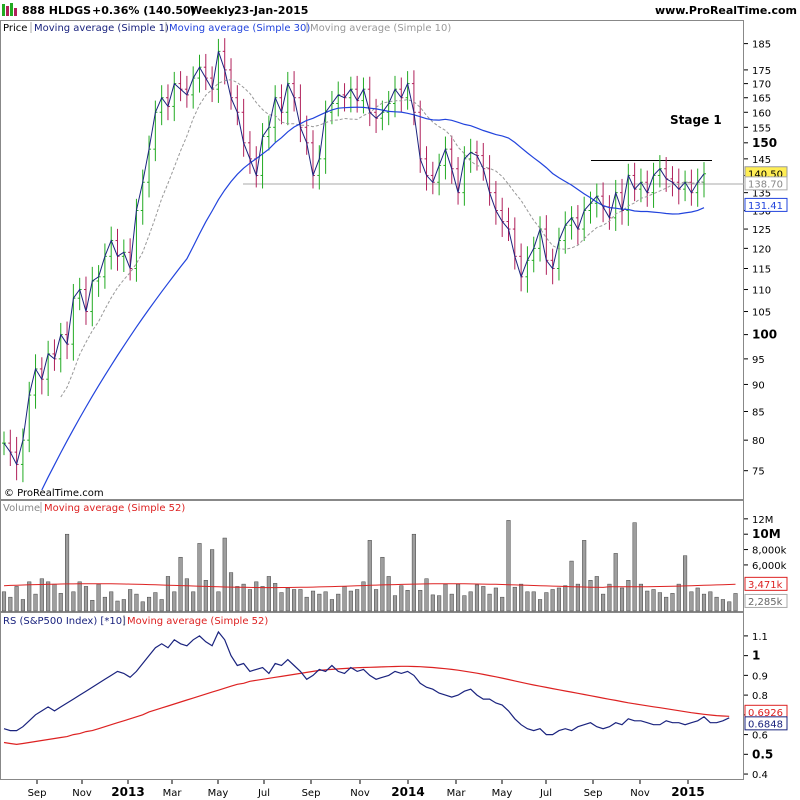 This screenshot has height=800, width=800. I want to click on volume-tick-label: 8,000k, so click(769, 551).